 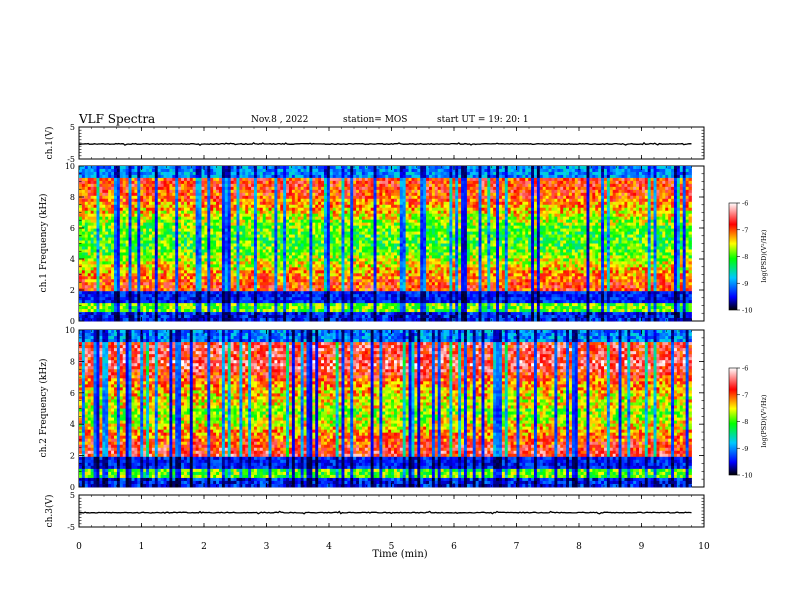 What do you see at coordinates (72, 290) in the screenshot?
I see `panel2-ytick-label: 2` at bounding box center [72, 290].